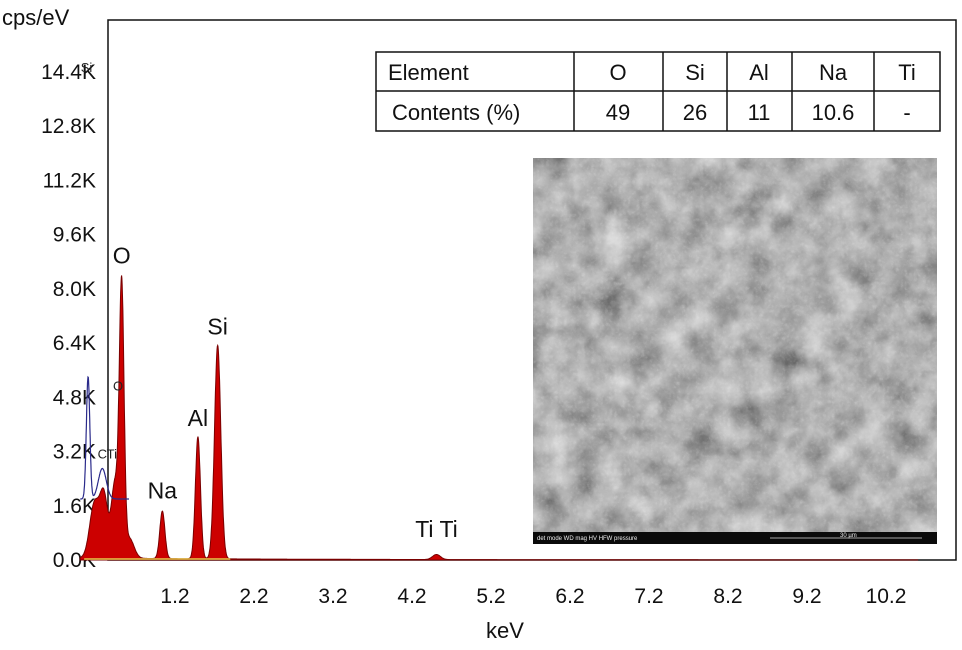  Describe the element at coordinates (759, 112) in the screenshot. I see `table-cell-al: 11` at that location.